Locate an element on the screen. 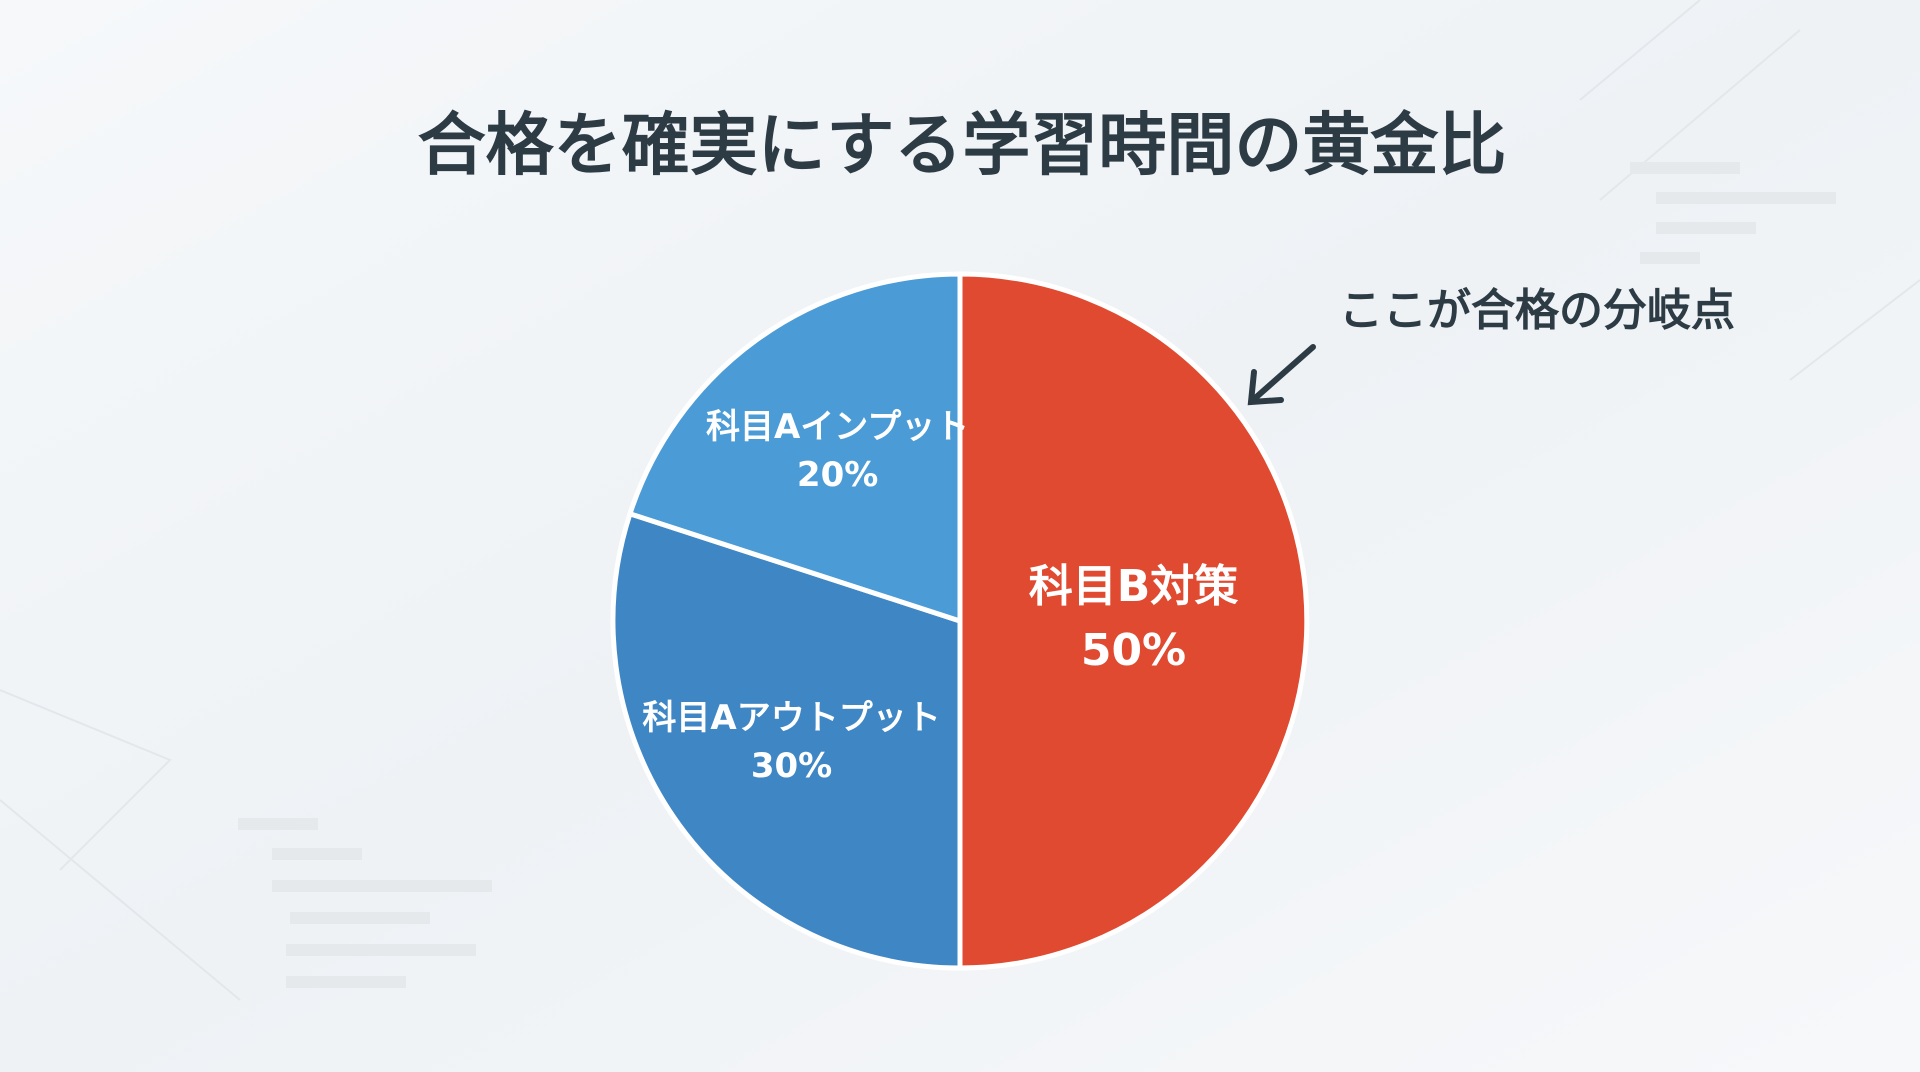  slice-value-label: 20% is located at coordinates (837, 475).